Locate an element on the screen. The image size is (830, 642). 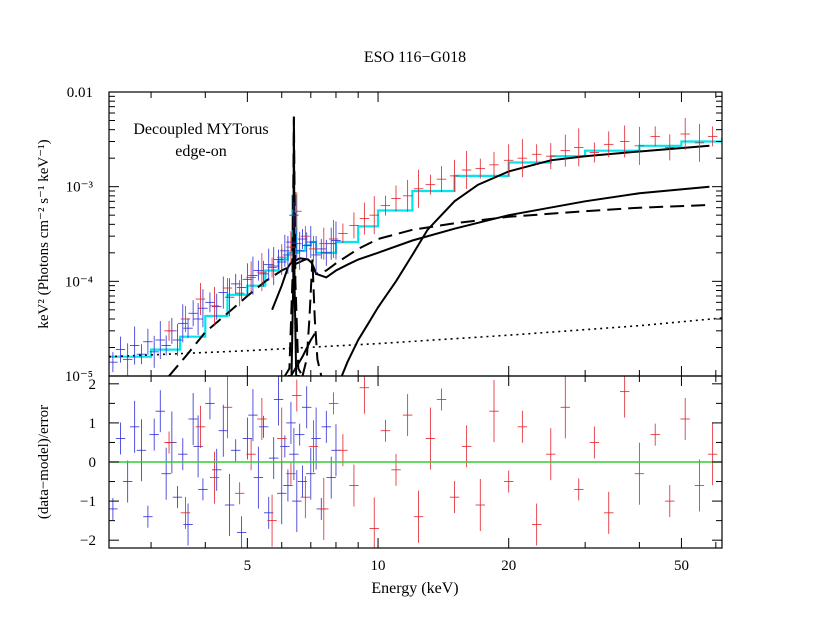
x-axis-label: Energy (keV) is located at coordinates (414, 588).